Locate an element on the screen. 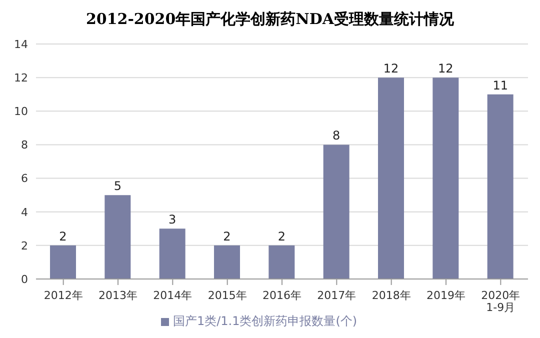 The height and width of the screenshot is (338, 540). x-tick-label: 2019年 is located at coordinates (446, 295).